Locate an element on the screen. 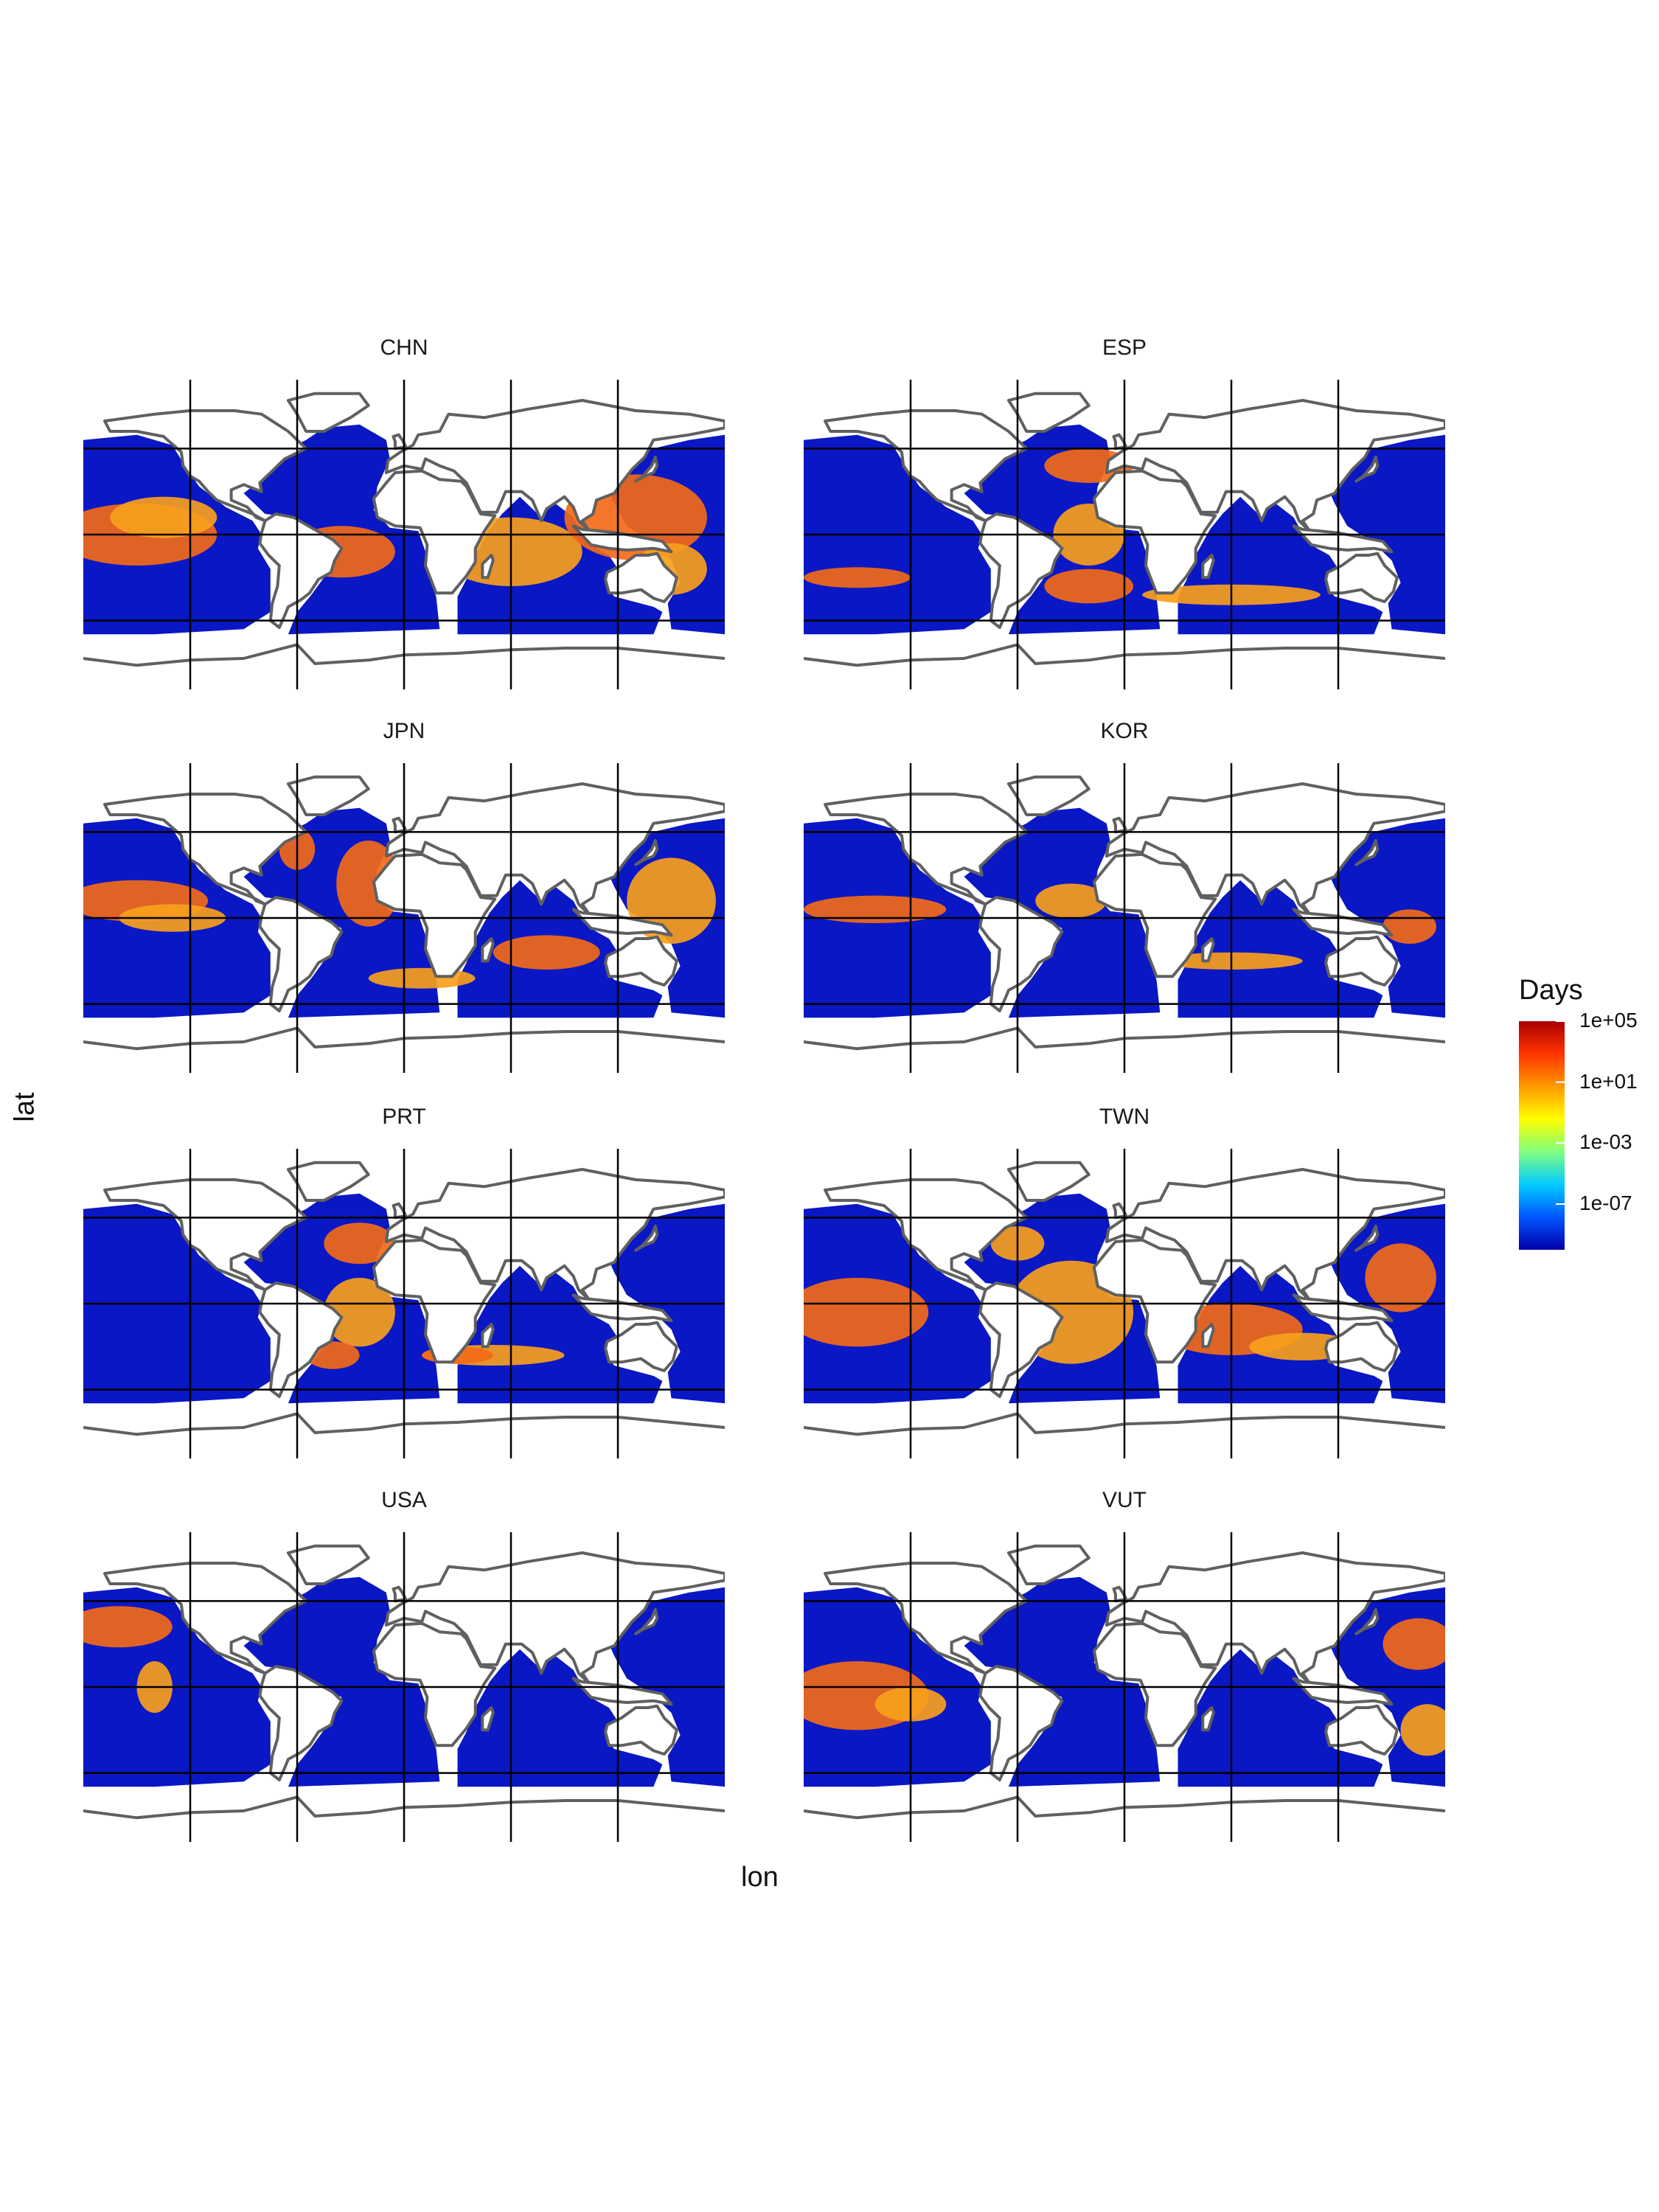 This screenshot has height=2212, width=1659. facet-title-prt: PRT is located at coordinates (404, 1117).